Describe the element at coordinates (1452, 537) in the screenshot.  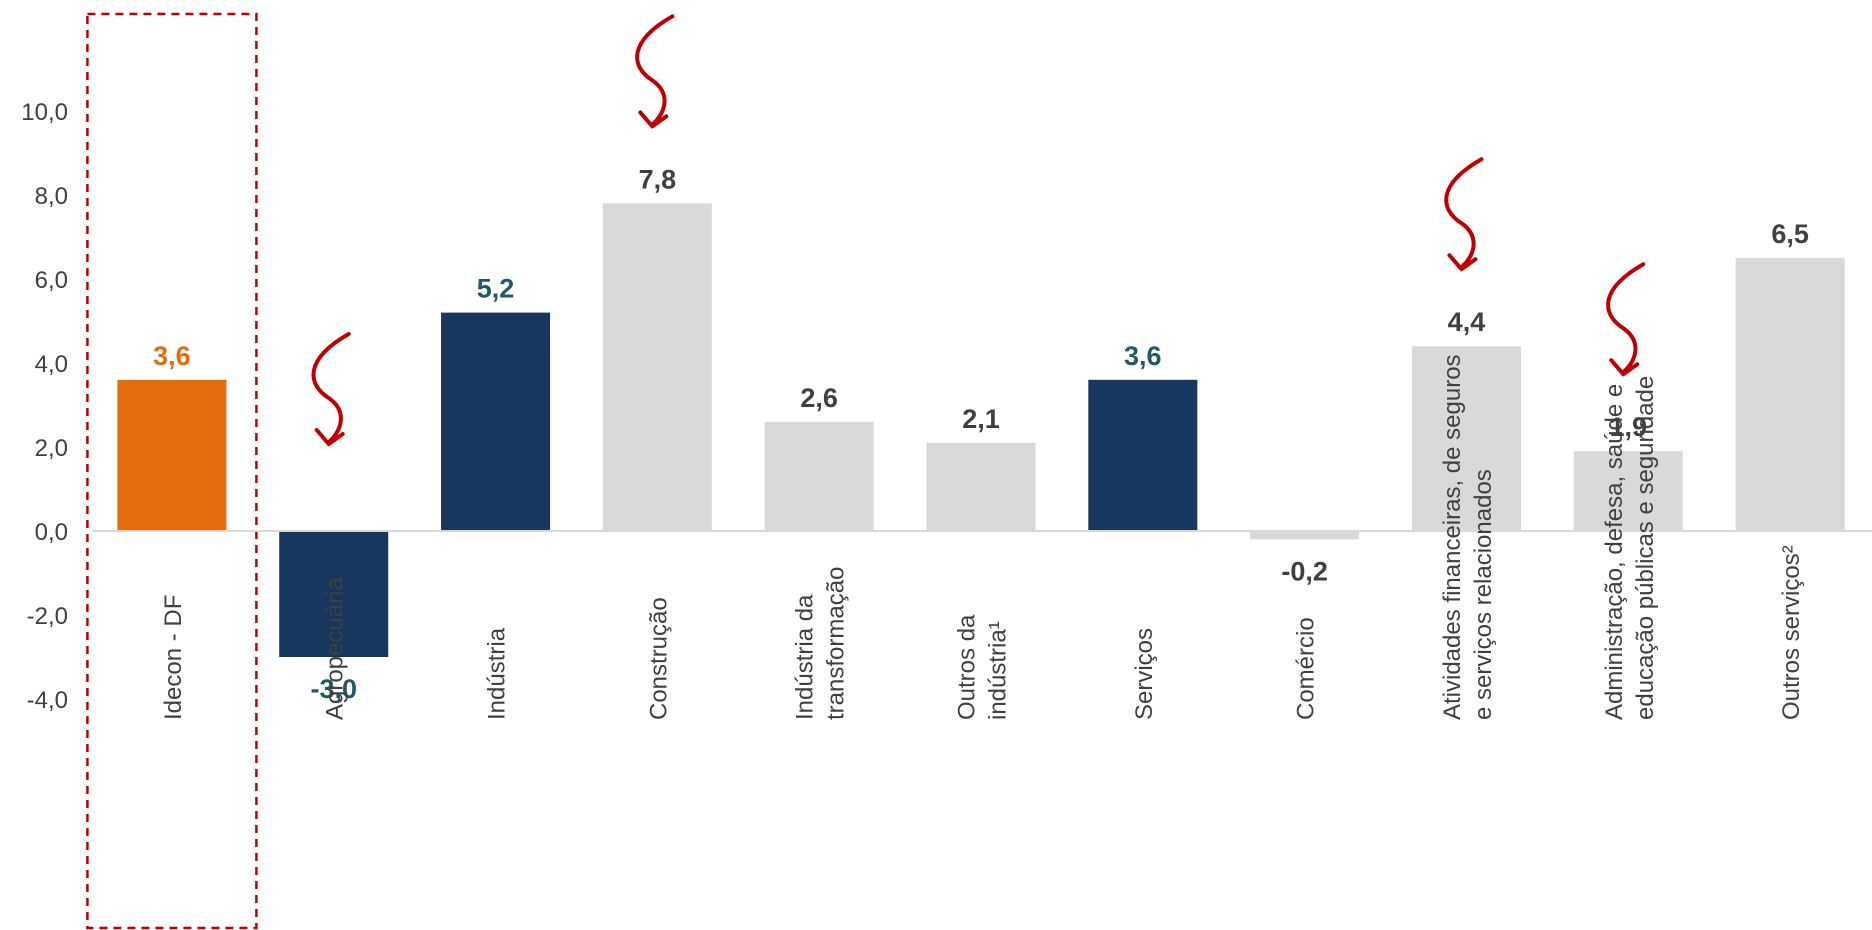
I see `category-label: Atividades financeiras, de seguros` at that location.